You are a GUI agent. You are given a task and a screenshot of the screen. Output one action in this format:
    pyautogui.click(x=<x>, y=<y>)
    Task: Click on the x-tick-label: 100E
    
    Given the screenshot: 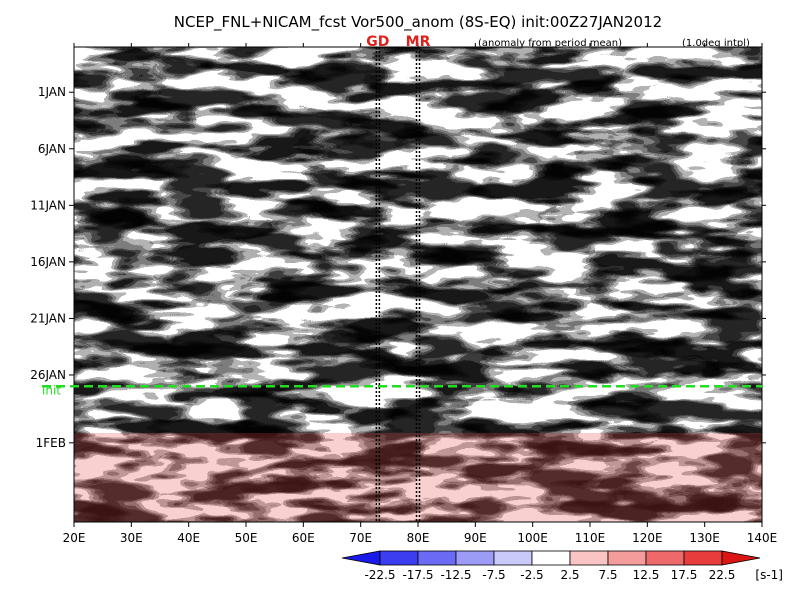 What is the action you would take?
    pyautogui.click(x=532, y=538)
    